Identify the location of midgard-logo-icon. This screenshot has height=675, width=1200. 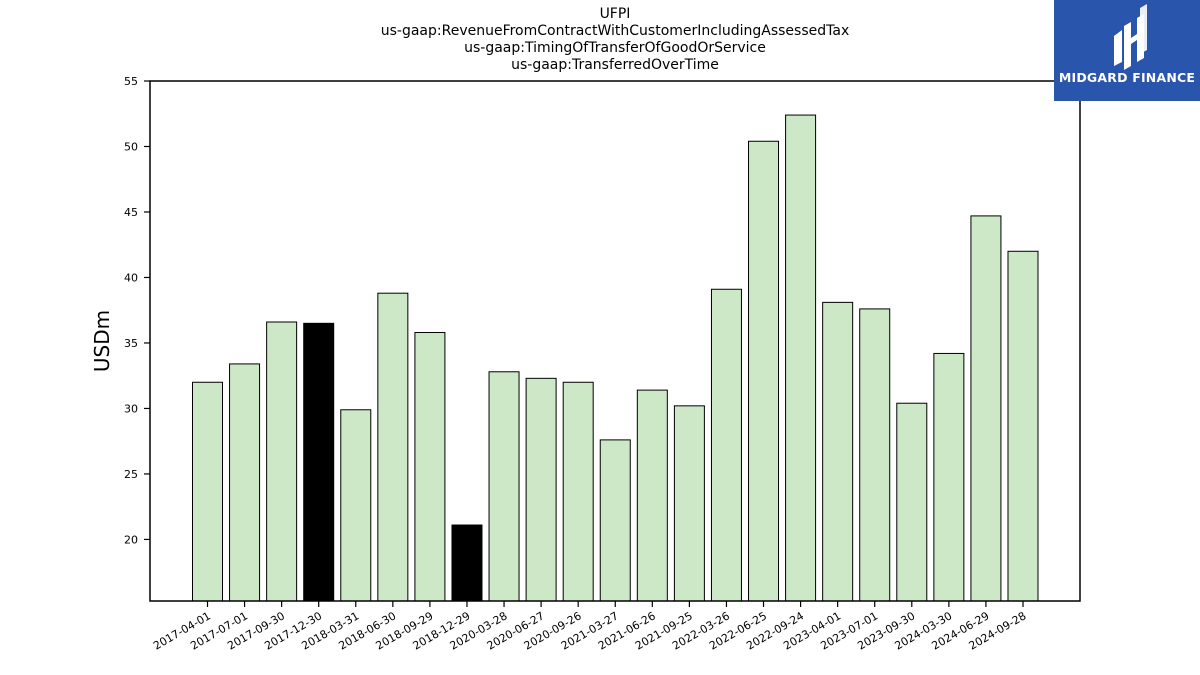
(1130, 37).